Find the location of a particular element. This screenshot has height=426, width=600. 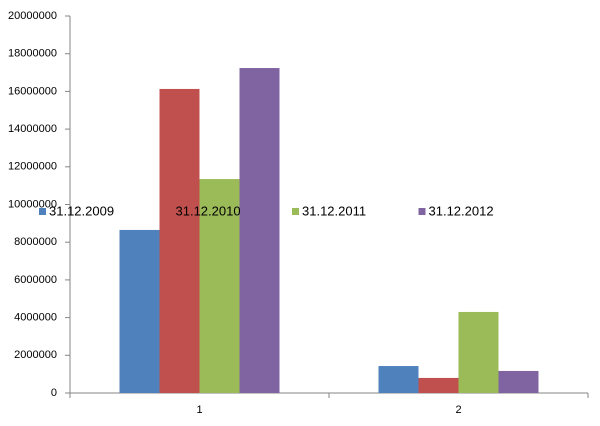

y-tick-label: 0 is located at coordinates (54, 393).